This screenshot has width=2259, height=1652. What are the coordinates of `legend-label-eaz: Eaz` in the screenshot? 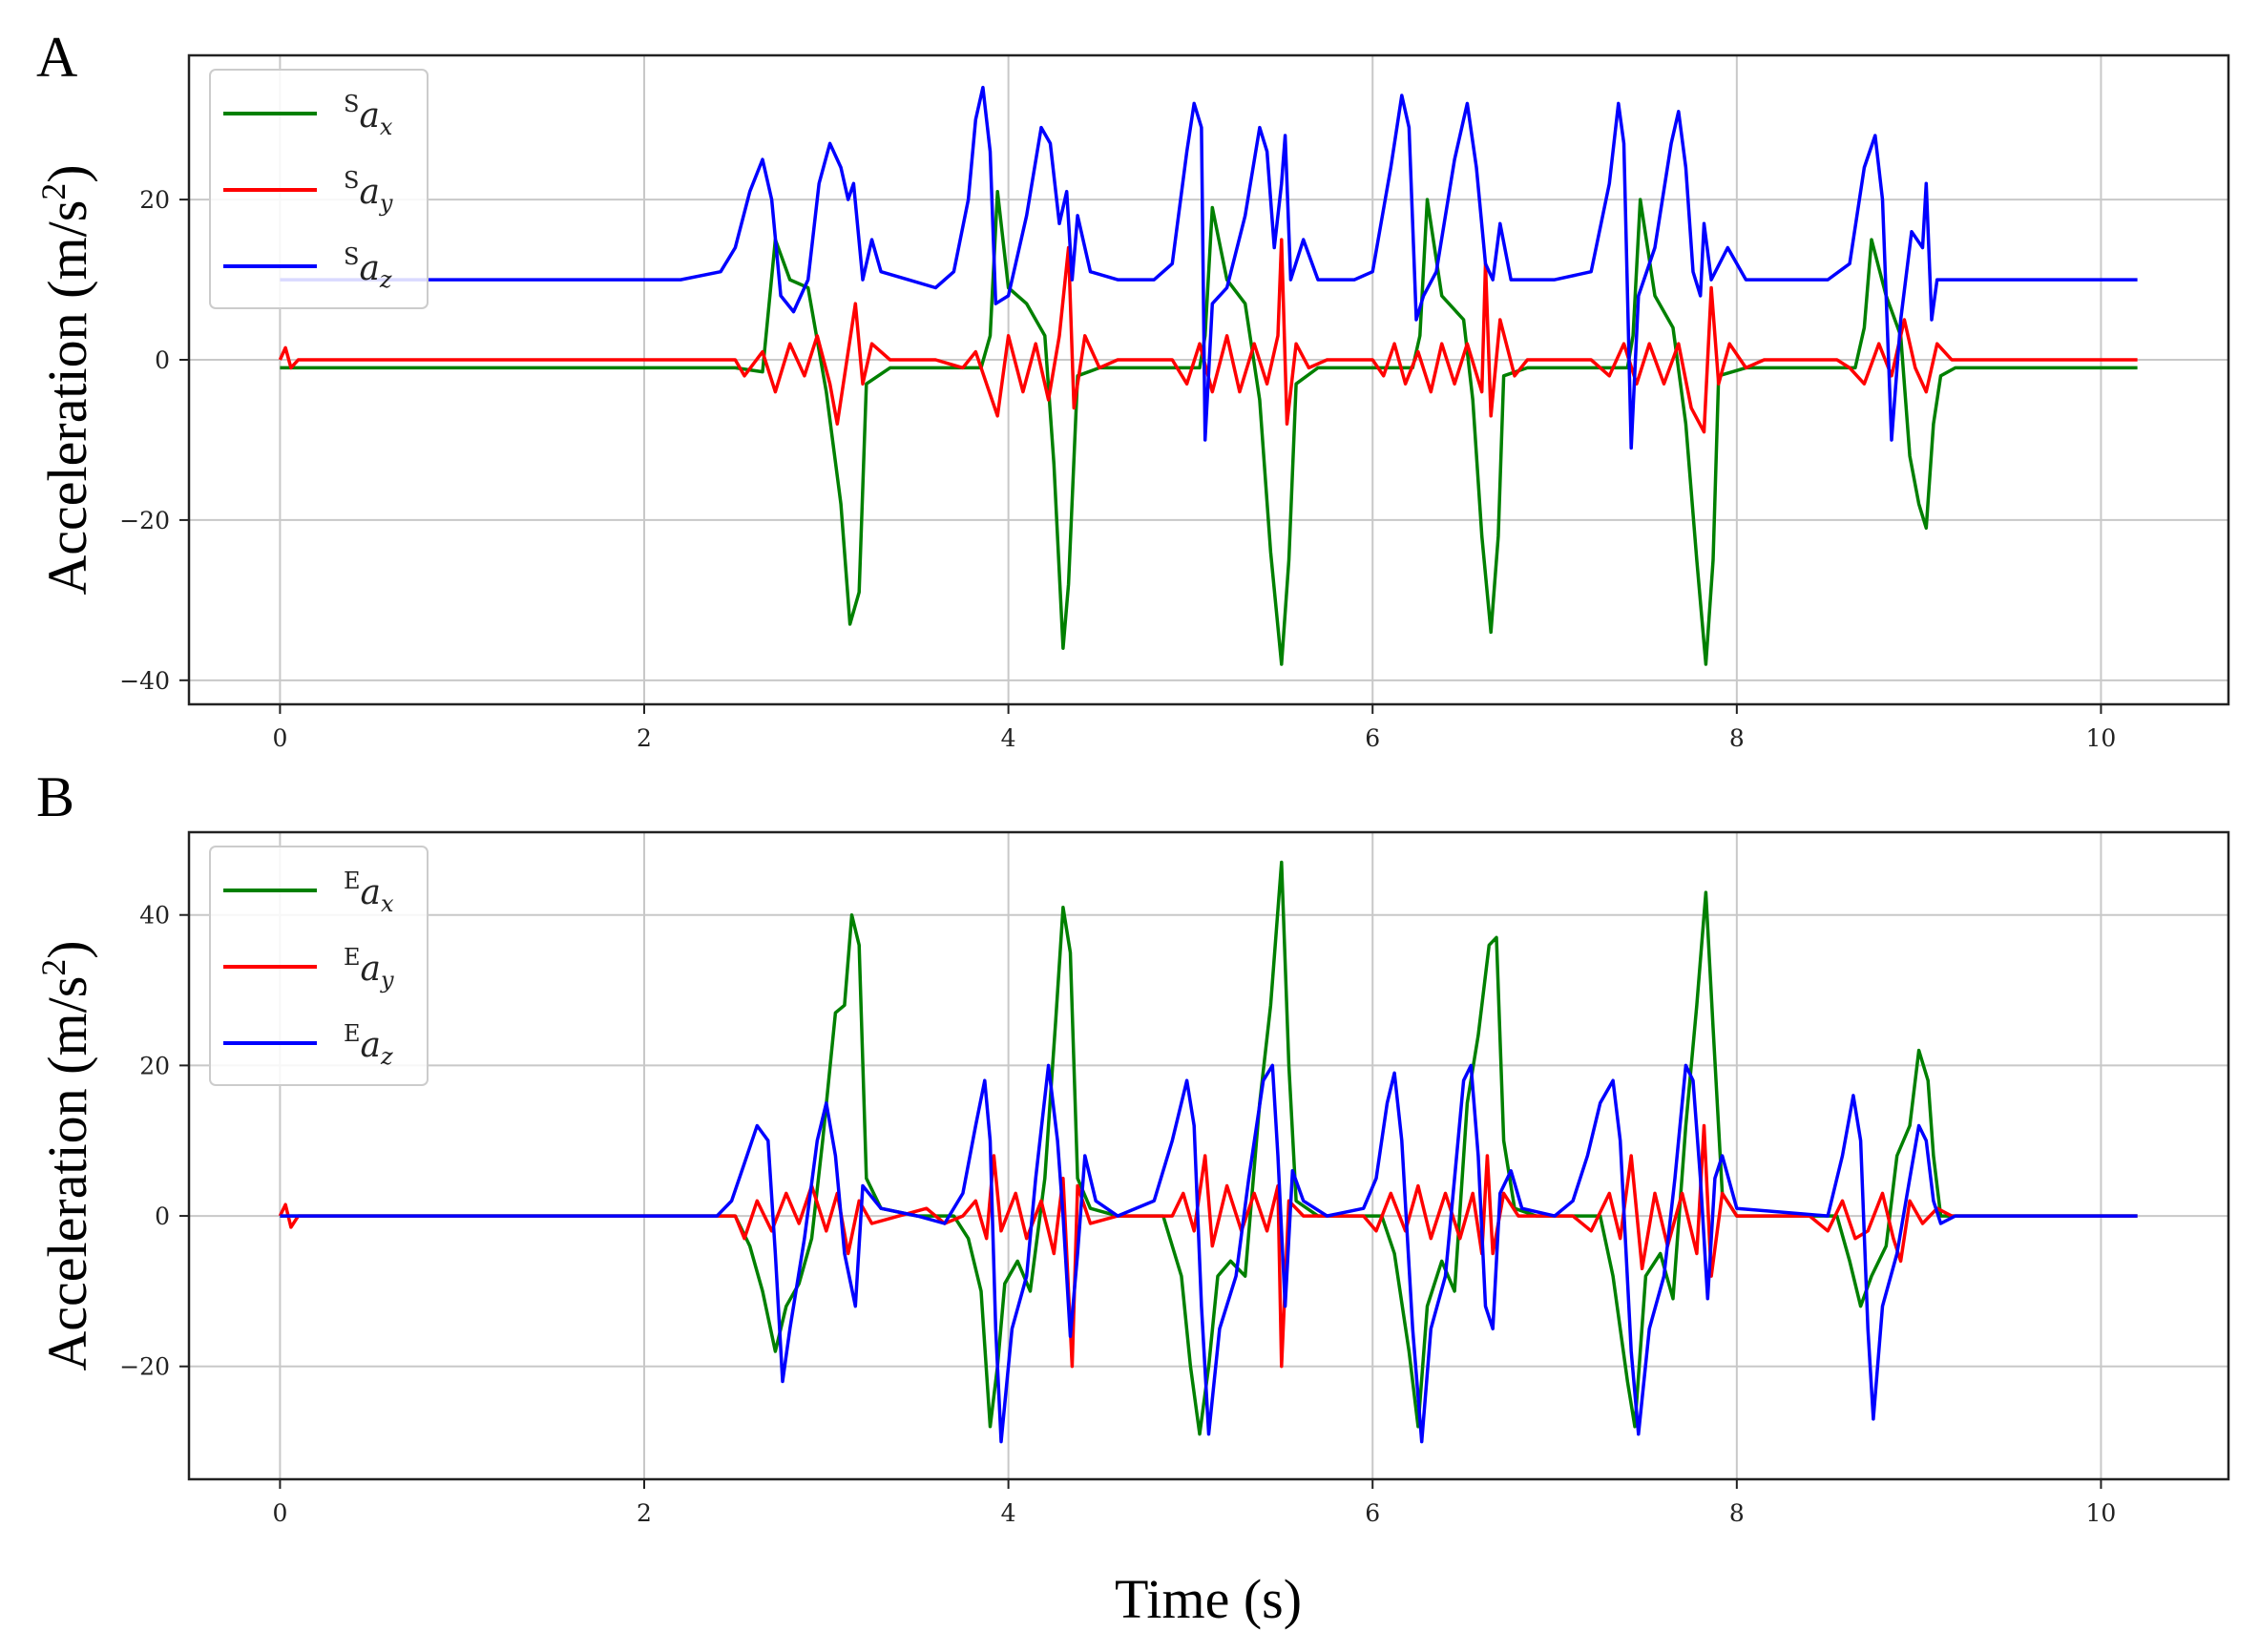 It's located at (368, 1045).